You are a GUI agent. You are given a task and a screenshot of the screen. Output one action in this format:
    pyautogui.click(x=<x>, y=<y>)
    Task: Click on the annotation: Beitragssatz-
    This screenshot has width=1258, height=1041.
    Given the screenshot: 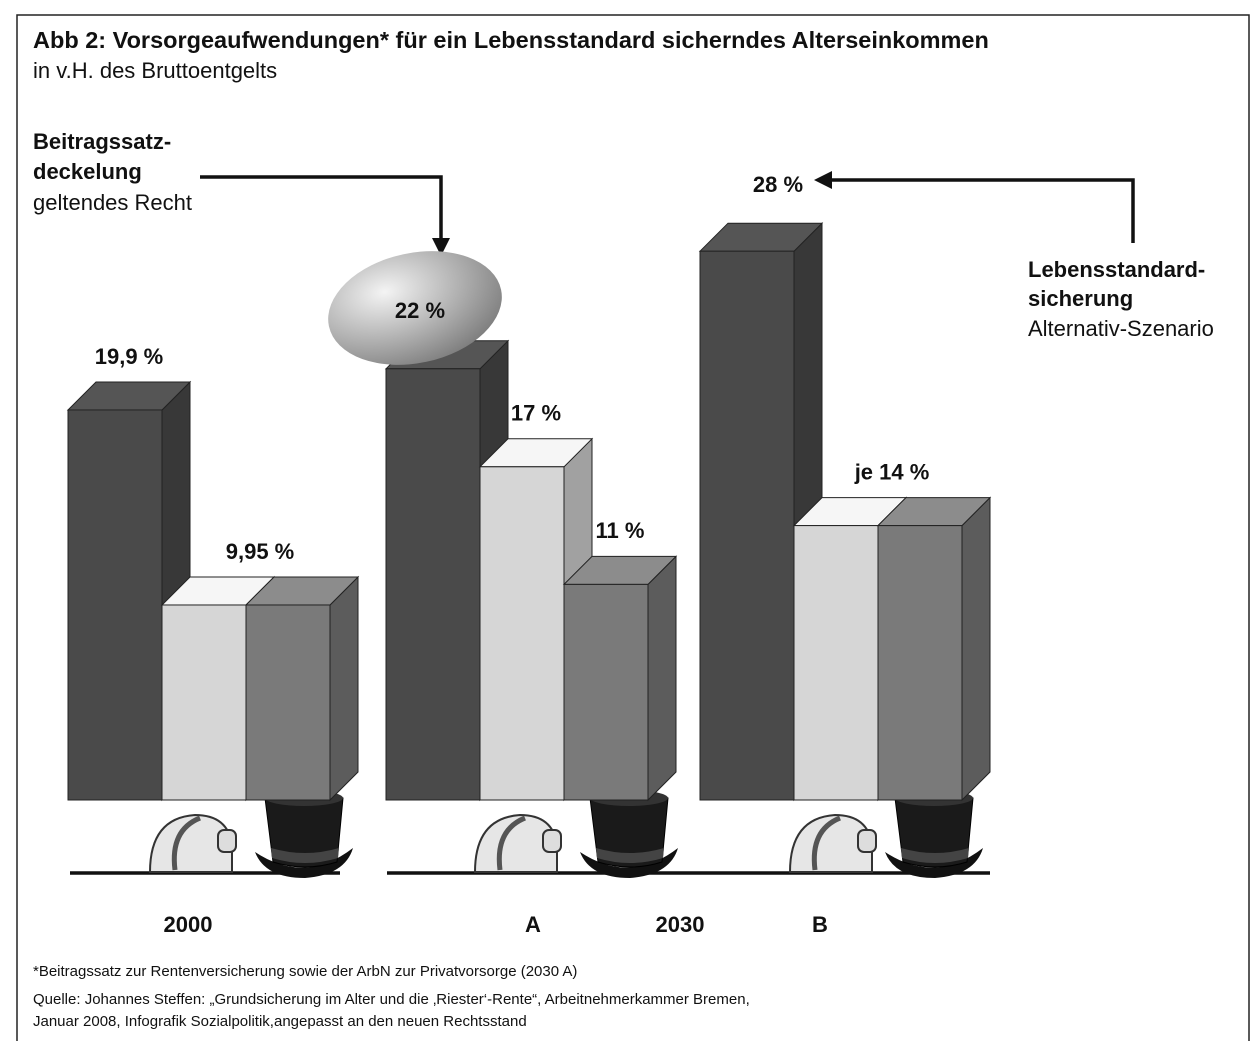 What is the action you would take?
    pyautogui.click(x=102, y=141)
    